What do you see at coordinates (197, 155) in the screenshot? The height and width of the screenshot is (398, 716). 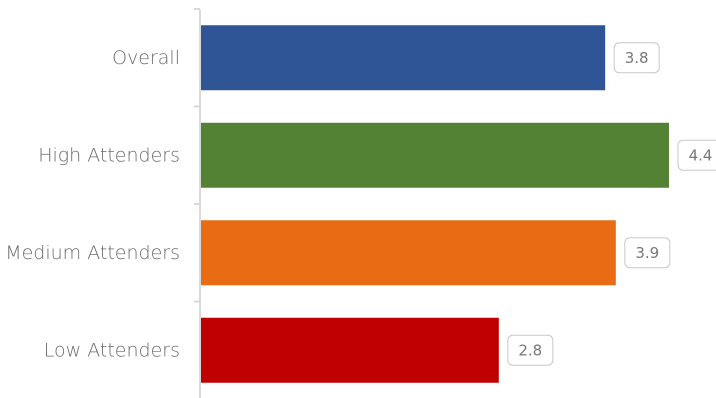 I see `axis-ticks` at bounding box center [197, 155].